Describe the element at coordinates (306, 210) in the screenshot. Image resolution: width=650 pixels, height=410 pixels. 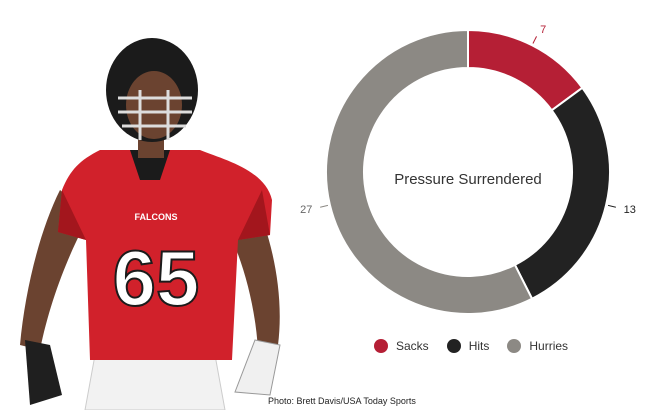
I see `data-label-hurries: 27` at that location.